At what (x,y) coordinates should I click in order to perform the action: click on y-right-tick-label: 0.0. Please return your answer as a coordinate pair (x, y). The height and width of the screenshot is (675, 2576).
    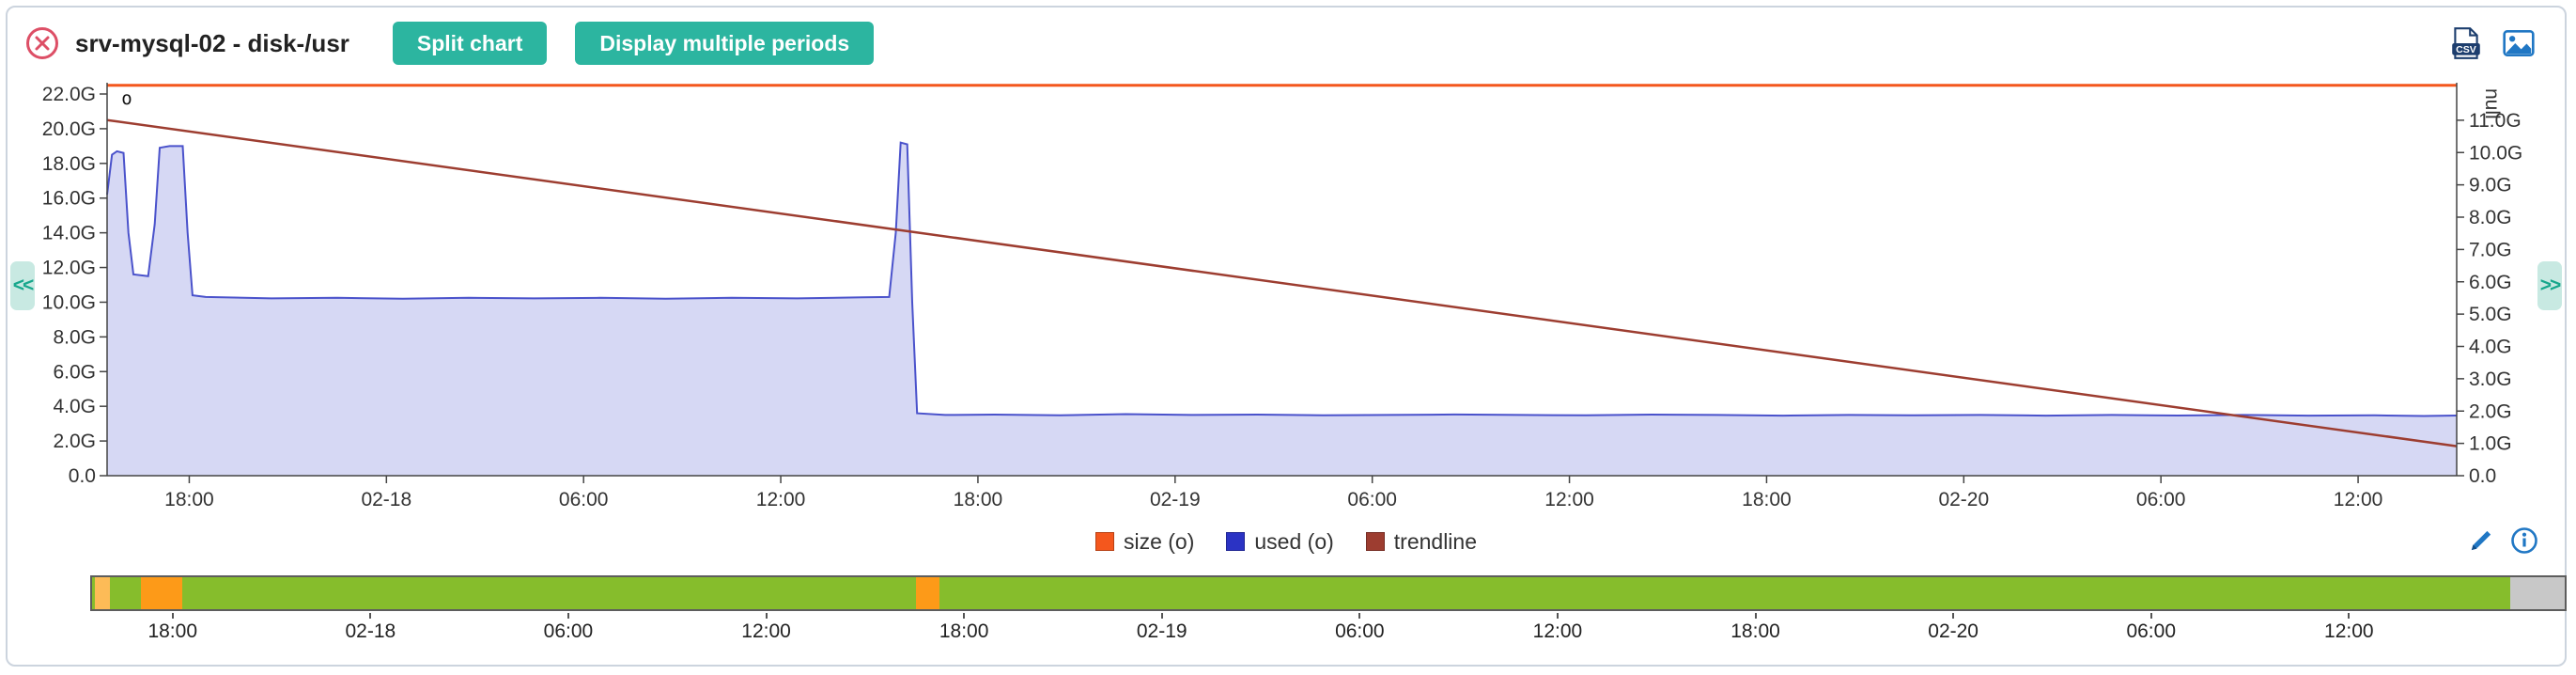
    Looking at the image, I should click on (2482, 476).